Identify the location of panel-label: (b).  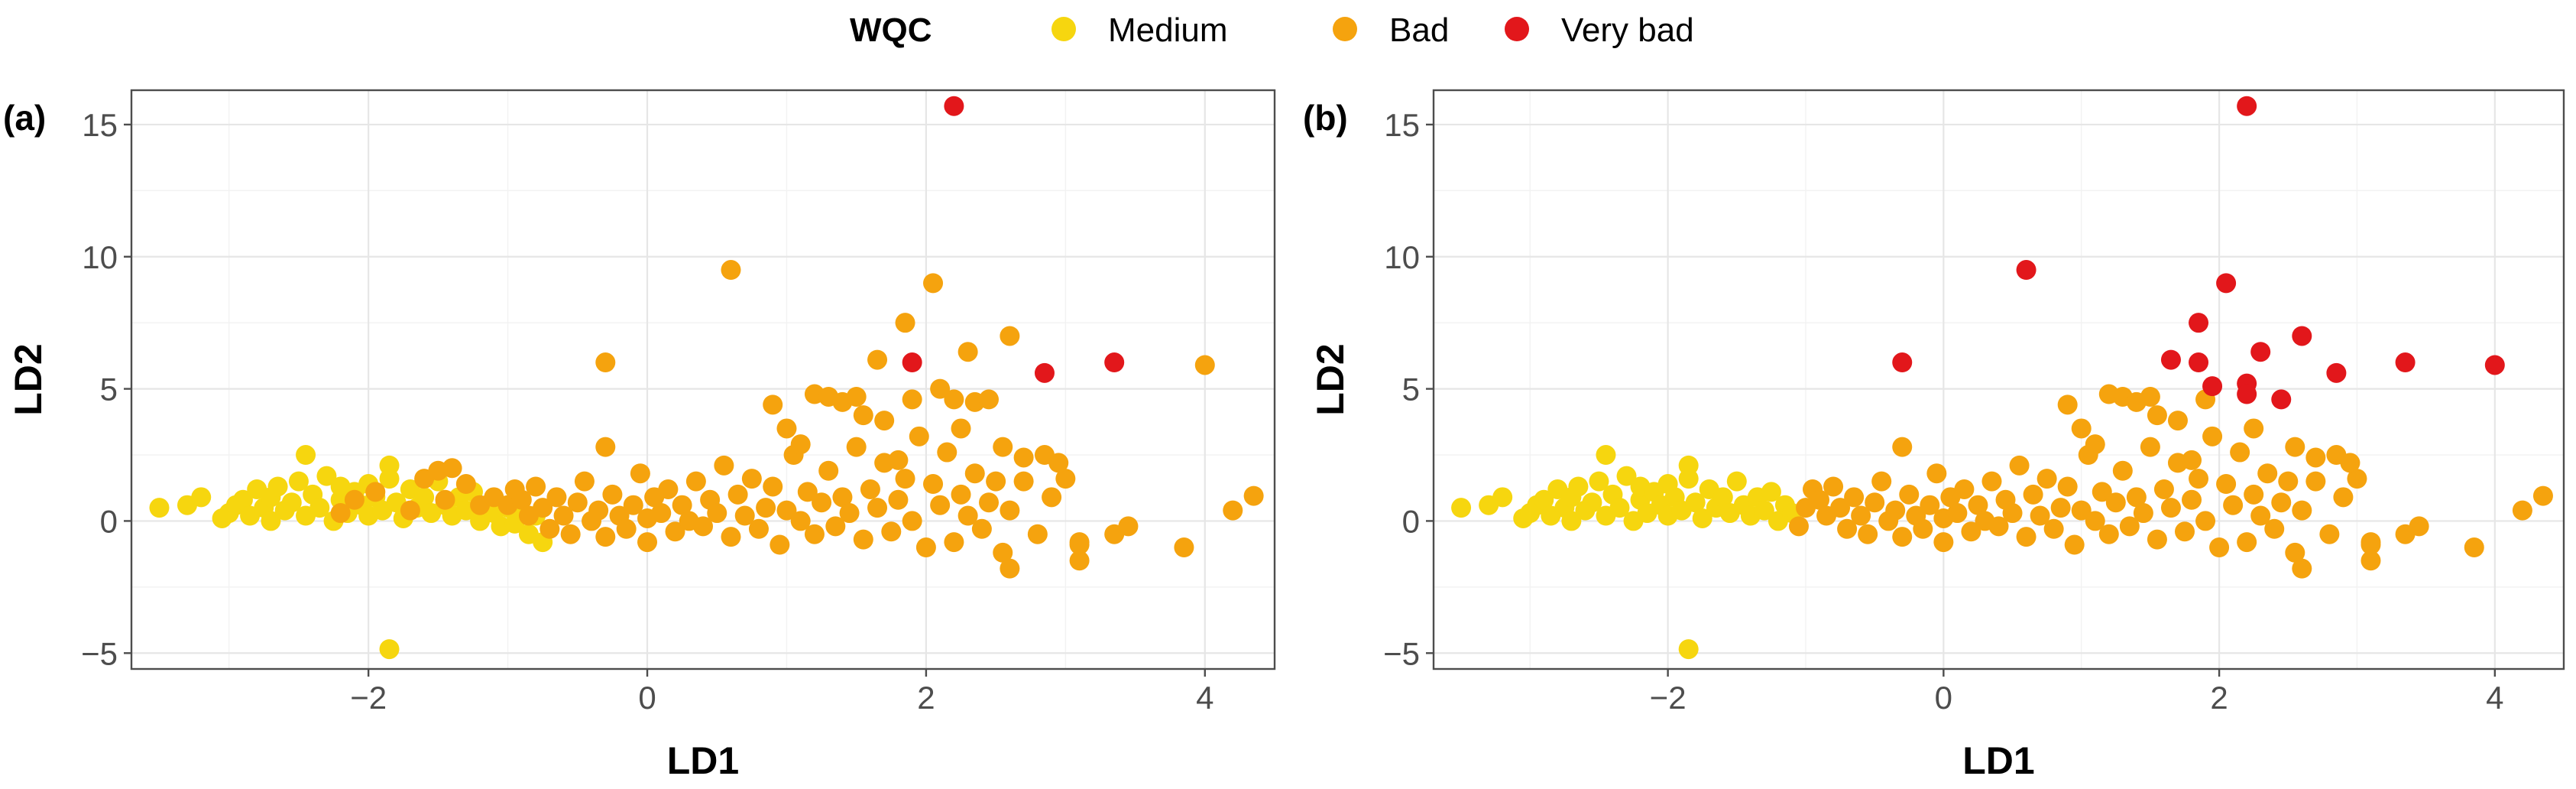
(1325, 118).